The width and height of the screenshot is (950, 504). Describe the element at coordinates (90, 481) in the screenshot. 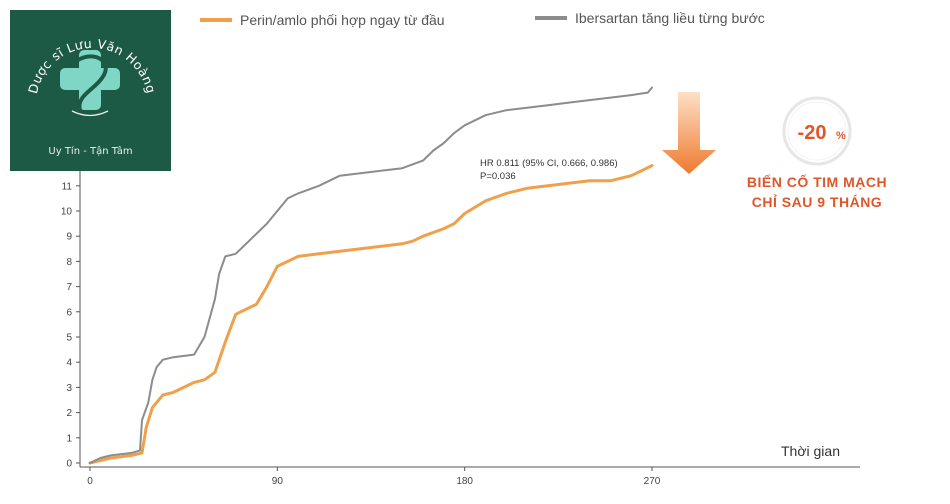

I see `x-tick-label: 0` at that location.